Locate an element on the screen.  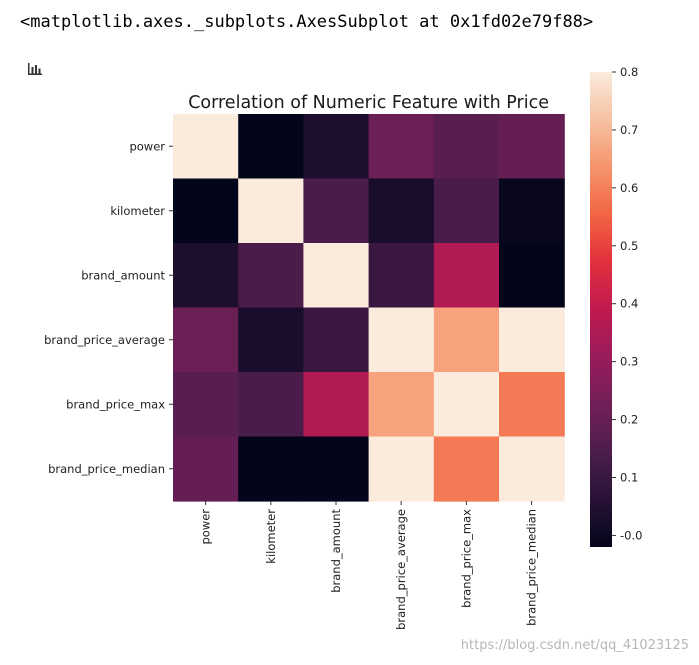
x-tick-label: brand_price_max is located at coordinates (466, 558).